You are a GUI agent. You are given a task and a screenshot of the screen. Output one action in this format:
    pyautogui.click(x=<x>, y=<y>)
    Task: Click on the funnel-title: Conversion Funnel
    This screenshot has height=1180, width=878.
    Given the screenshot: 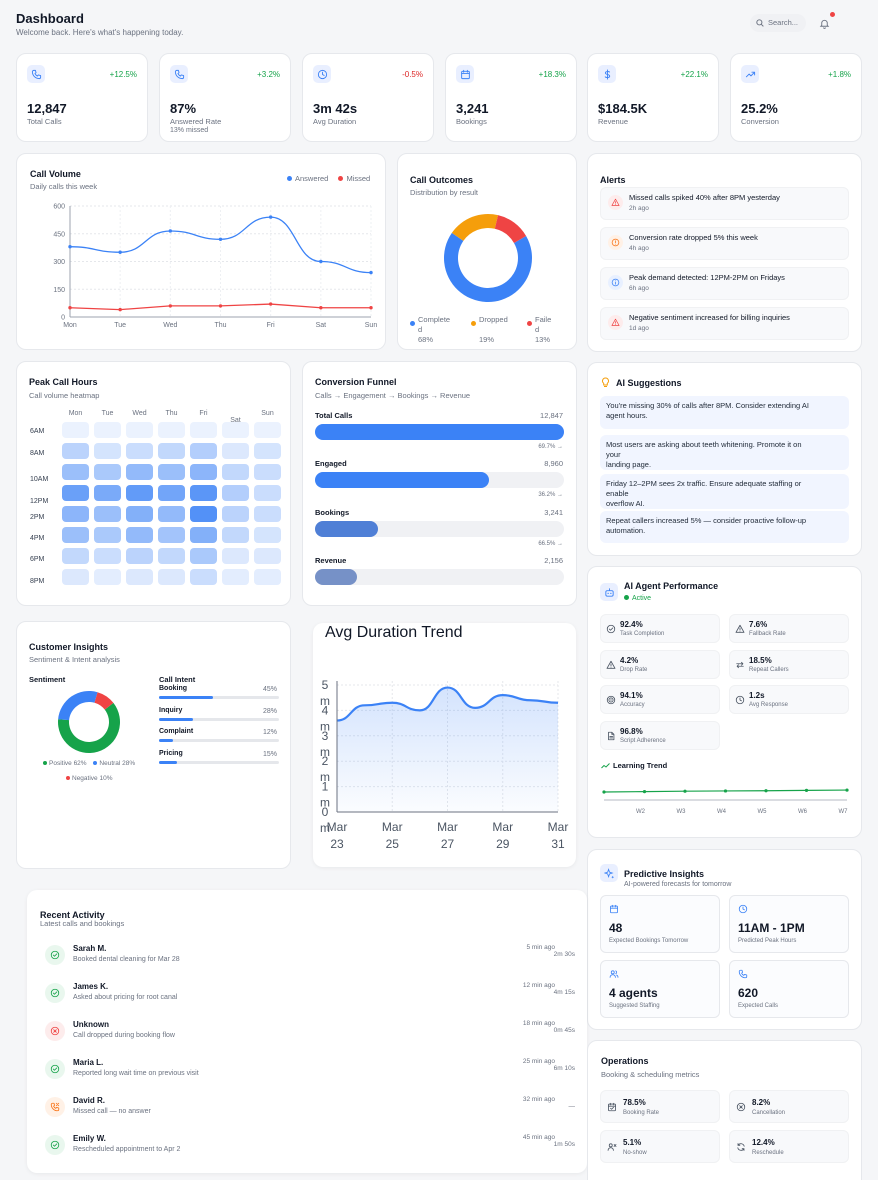 What is the action you would take?
    pyautogui.click(x=356, y=382)
    